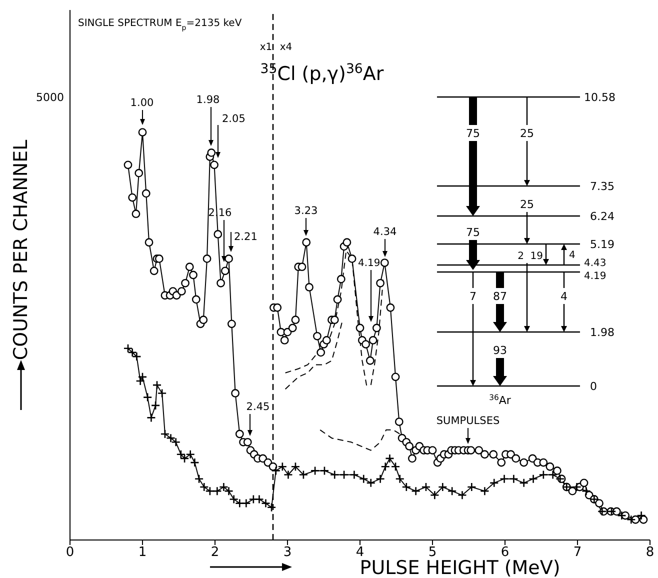 The height and width of the screenshot is (578, 658). Describe the element at coordinates (50, 97) in the screenshot. I see `text: 5000` at that location.